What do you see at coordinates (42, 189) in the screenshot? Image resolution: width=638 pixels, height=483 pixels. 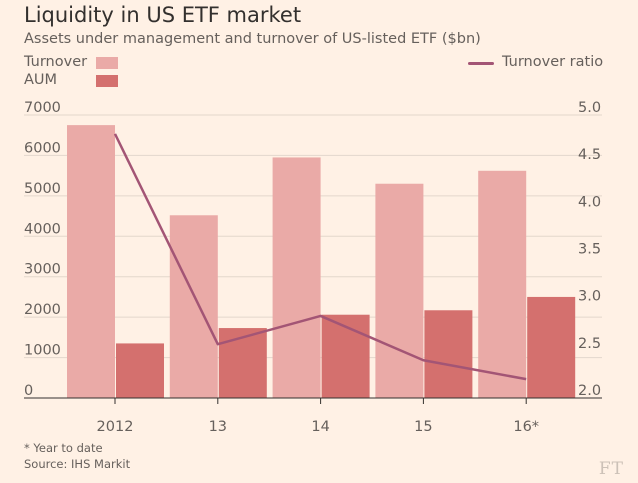 I see `y-left-tick-label: 5000` at bounding box center [42, 189].